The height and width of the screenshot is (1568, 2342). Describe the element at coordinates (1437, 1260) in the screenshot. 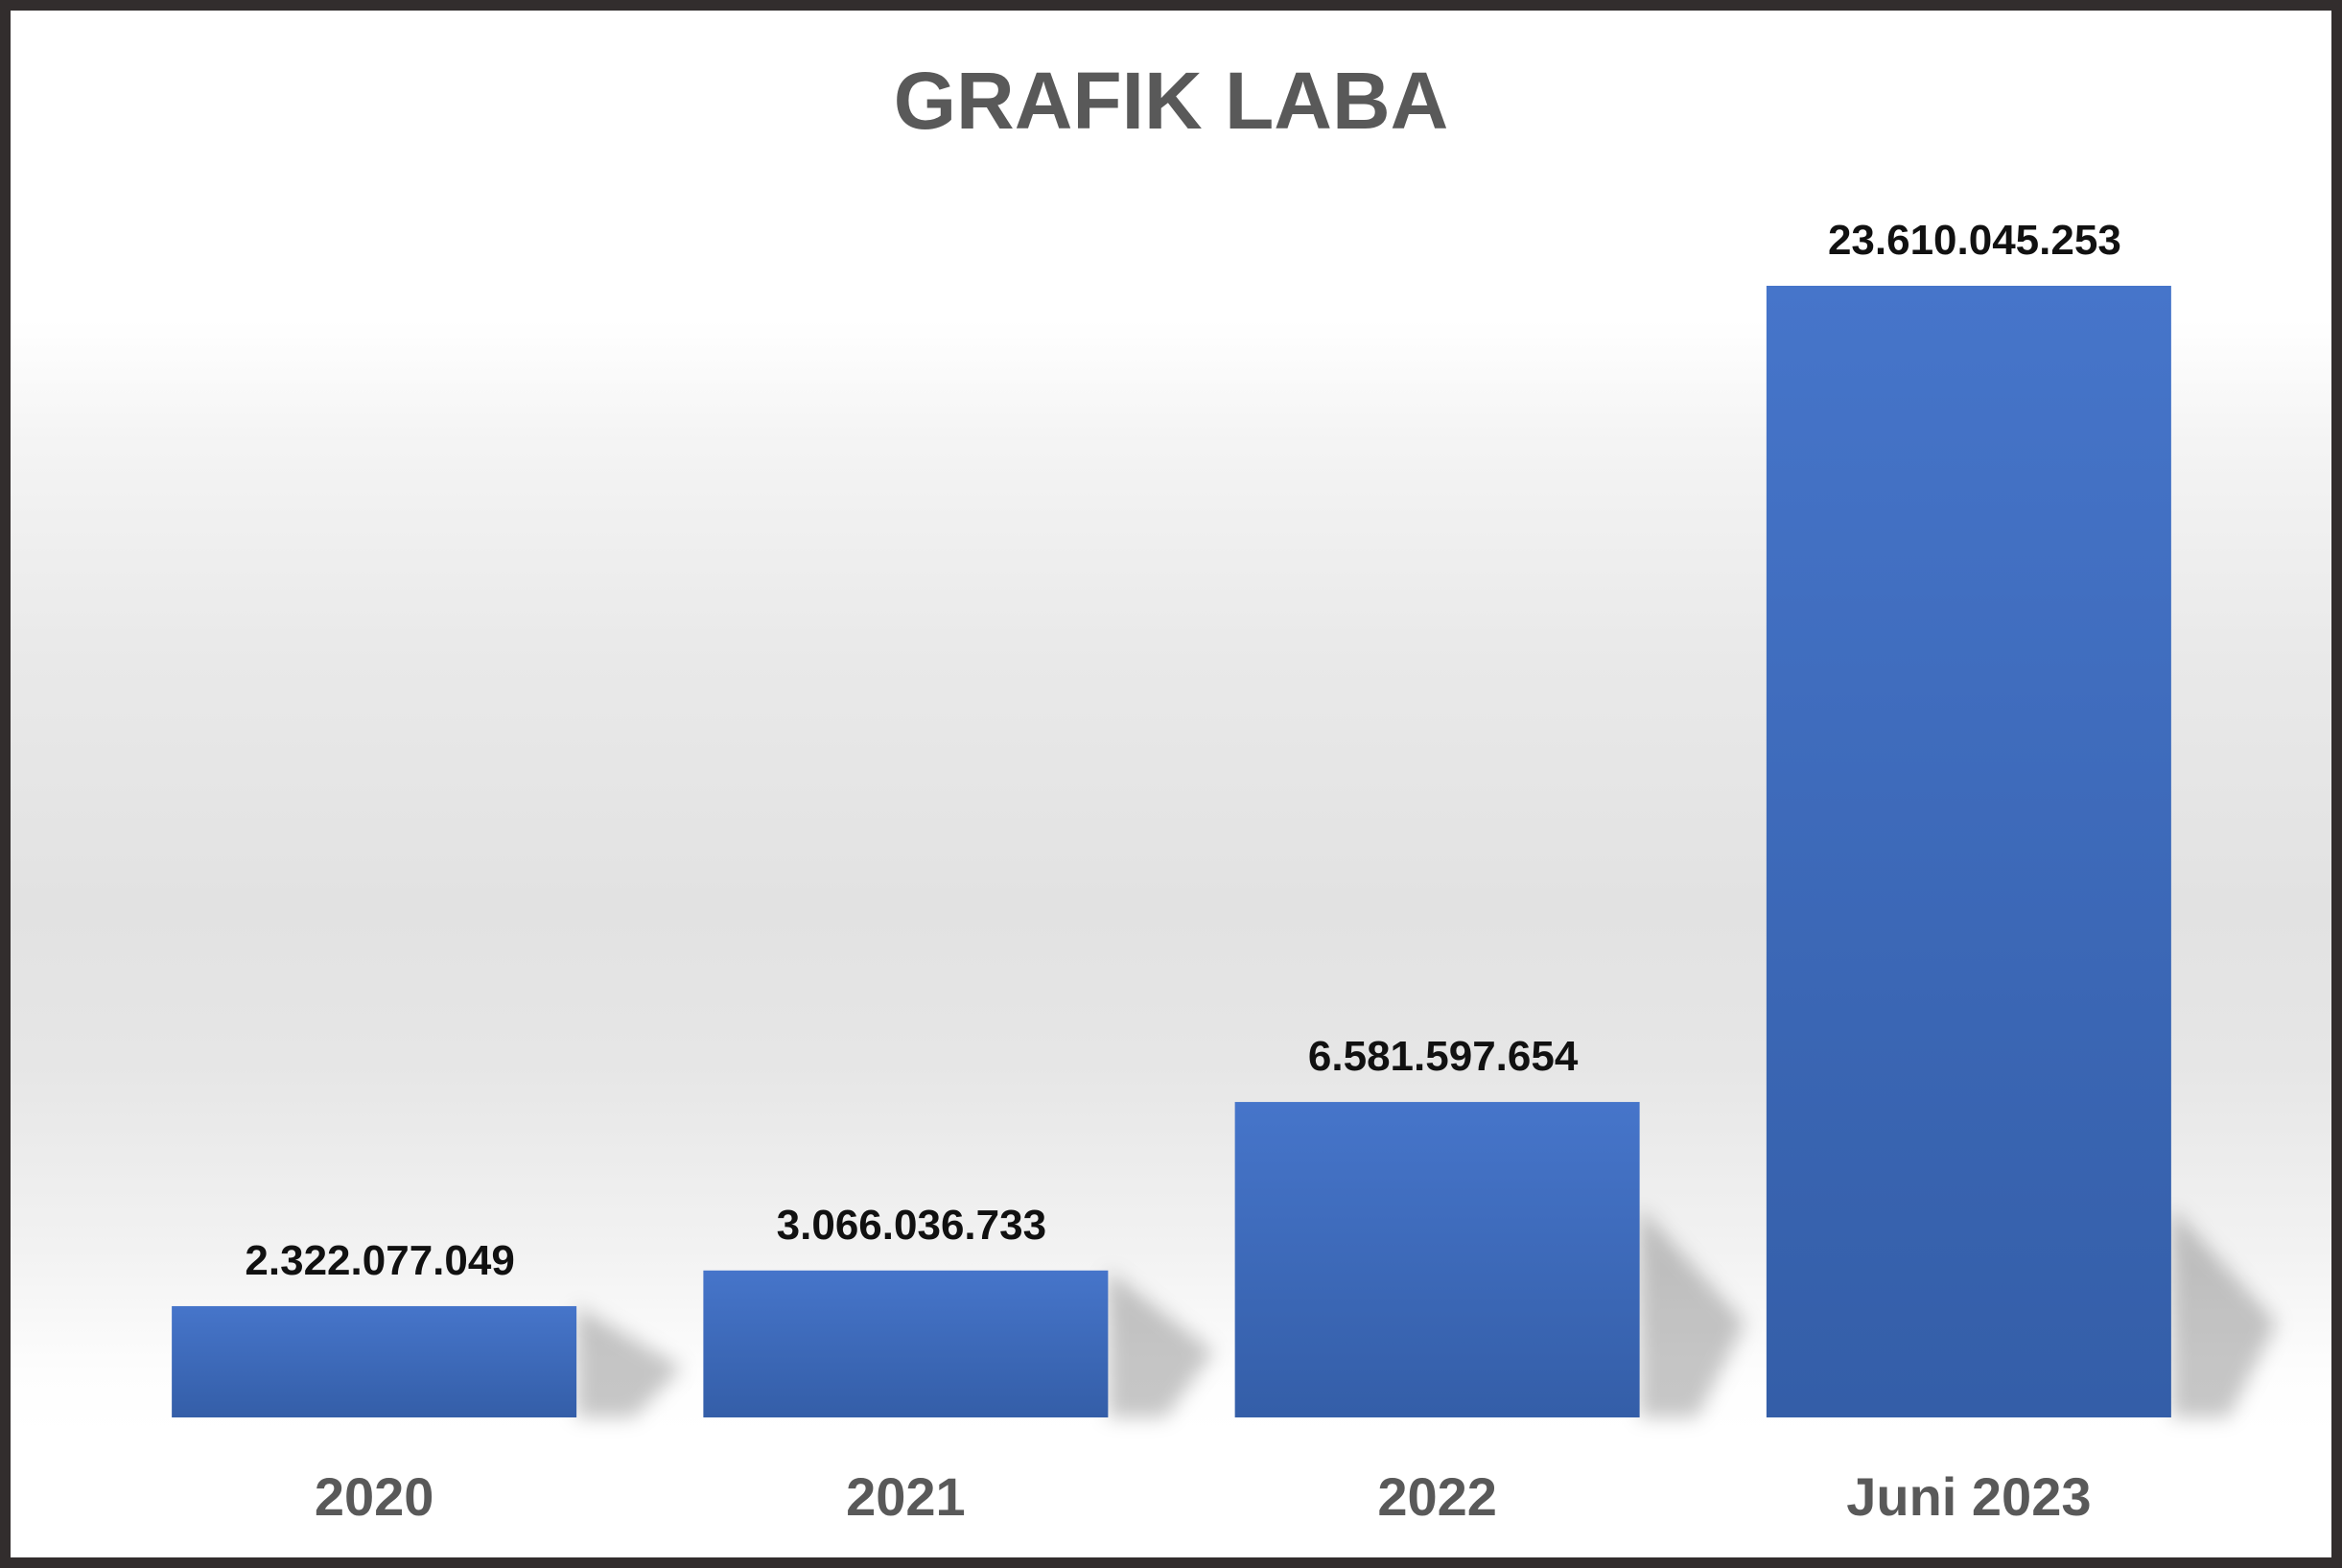

I see `bar-2022` at that location.